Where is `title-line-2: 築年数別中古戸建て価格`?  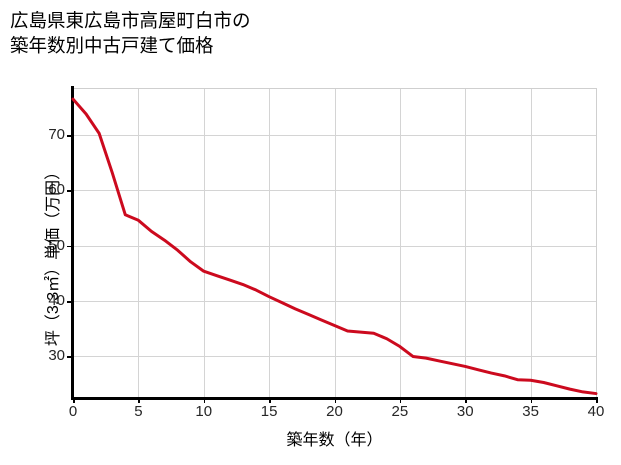
title-line-2: 築年数別中古戸建て価格 is located at coordinates (112, 45).